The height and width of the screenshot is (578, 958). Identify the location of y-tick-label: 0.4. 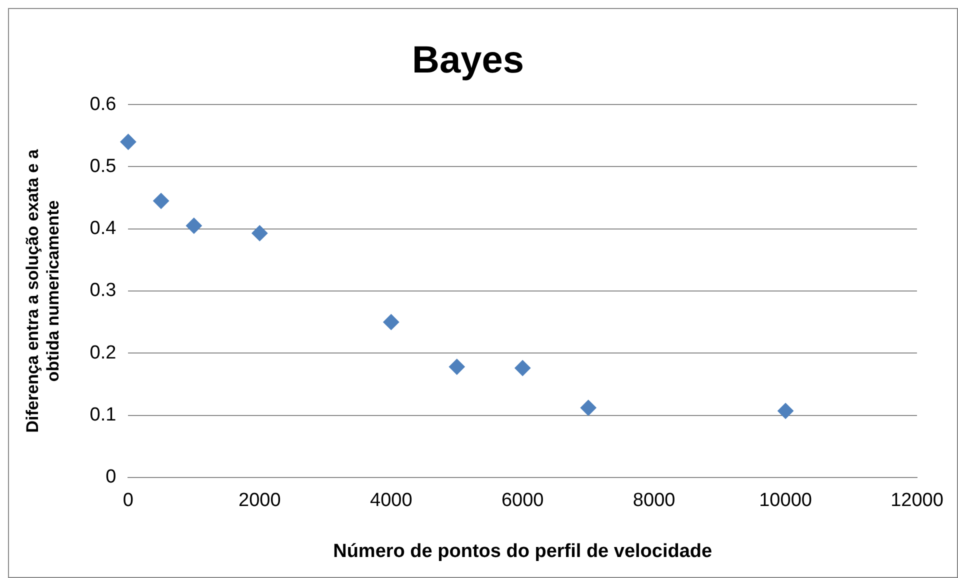
(103, 229).